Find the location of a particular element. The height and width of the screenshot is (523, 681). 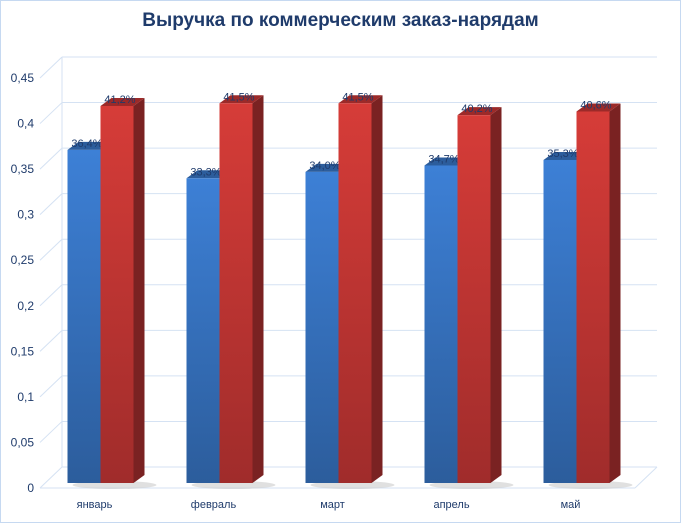

y-tick-label: 0,35 is located at coordinates (23, 169).